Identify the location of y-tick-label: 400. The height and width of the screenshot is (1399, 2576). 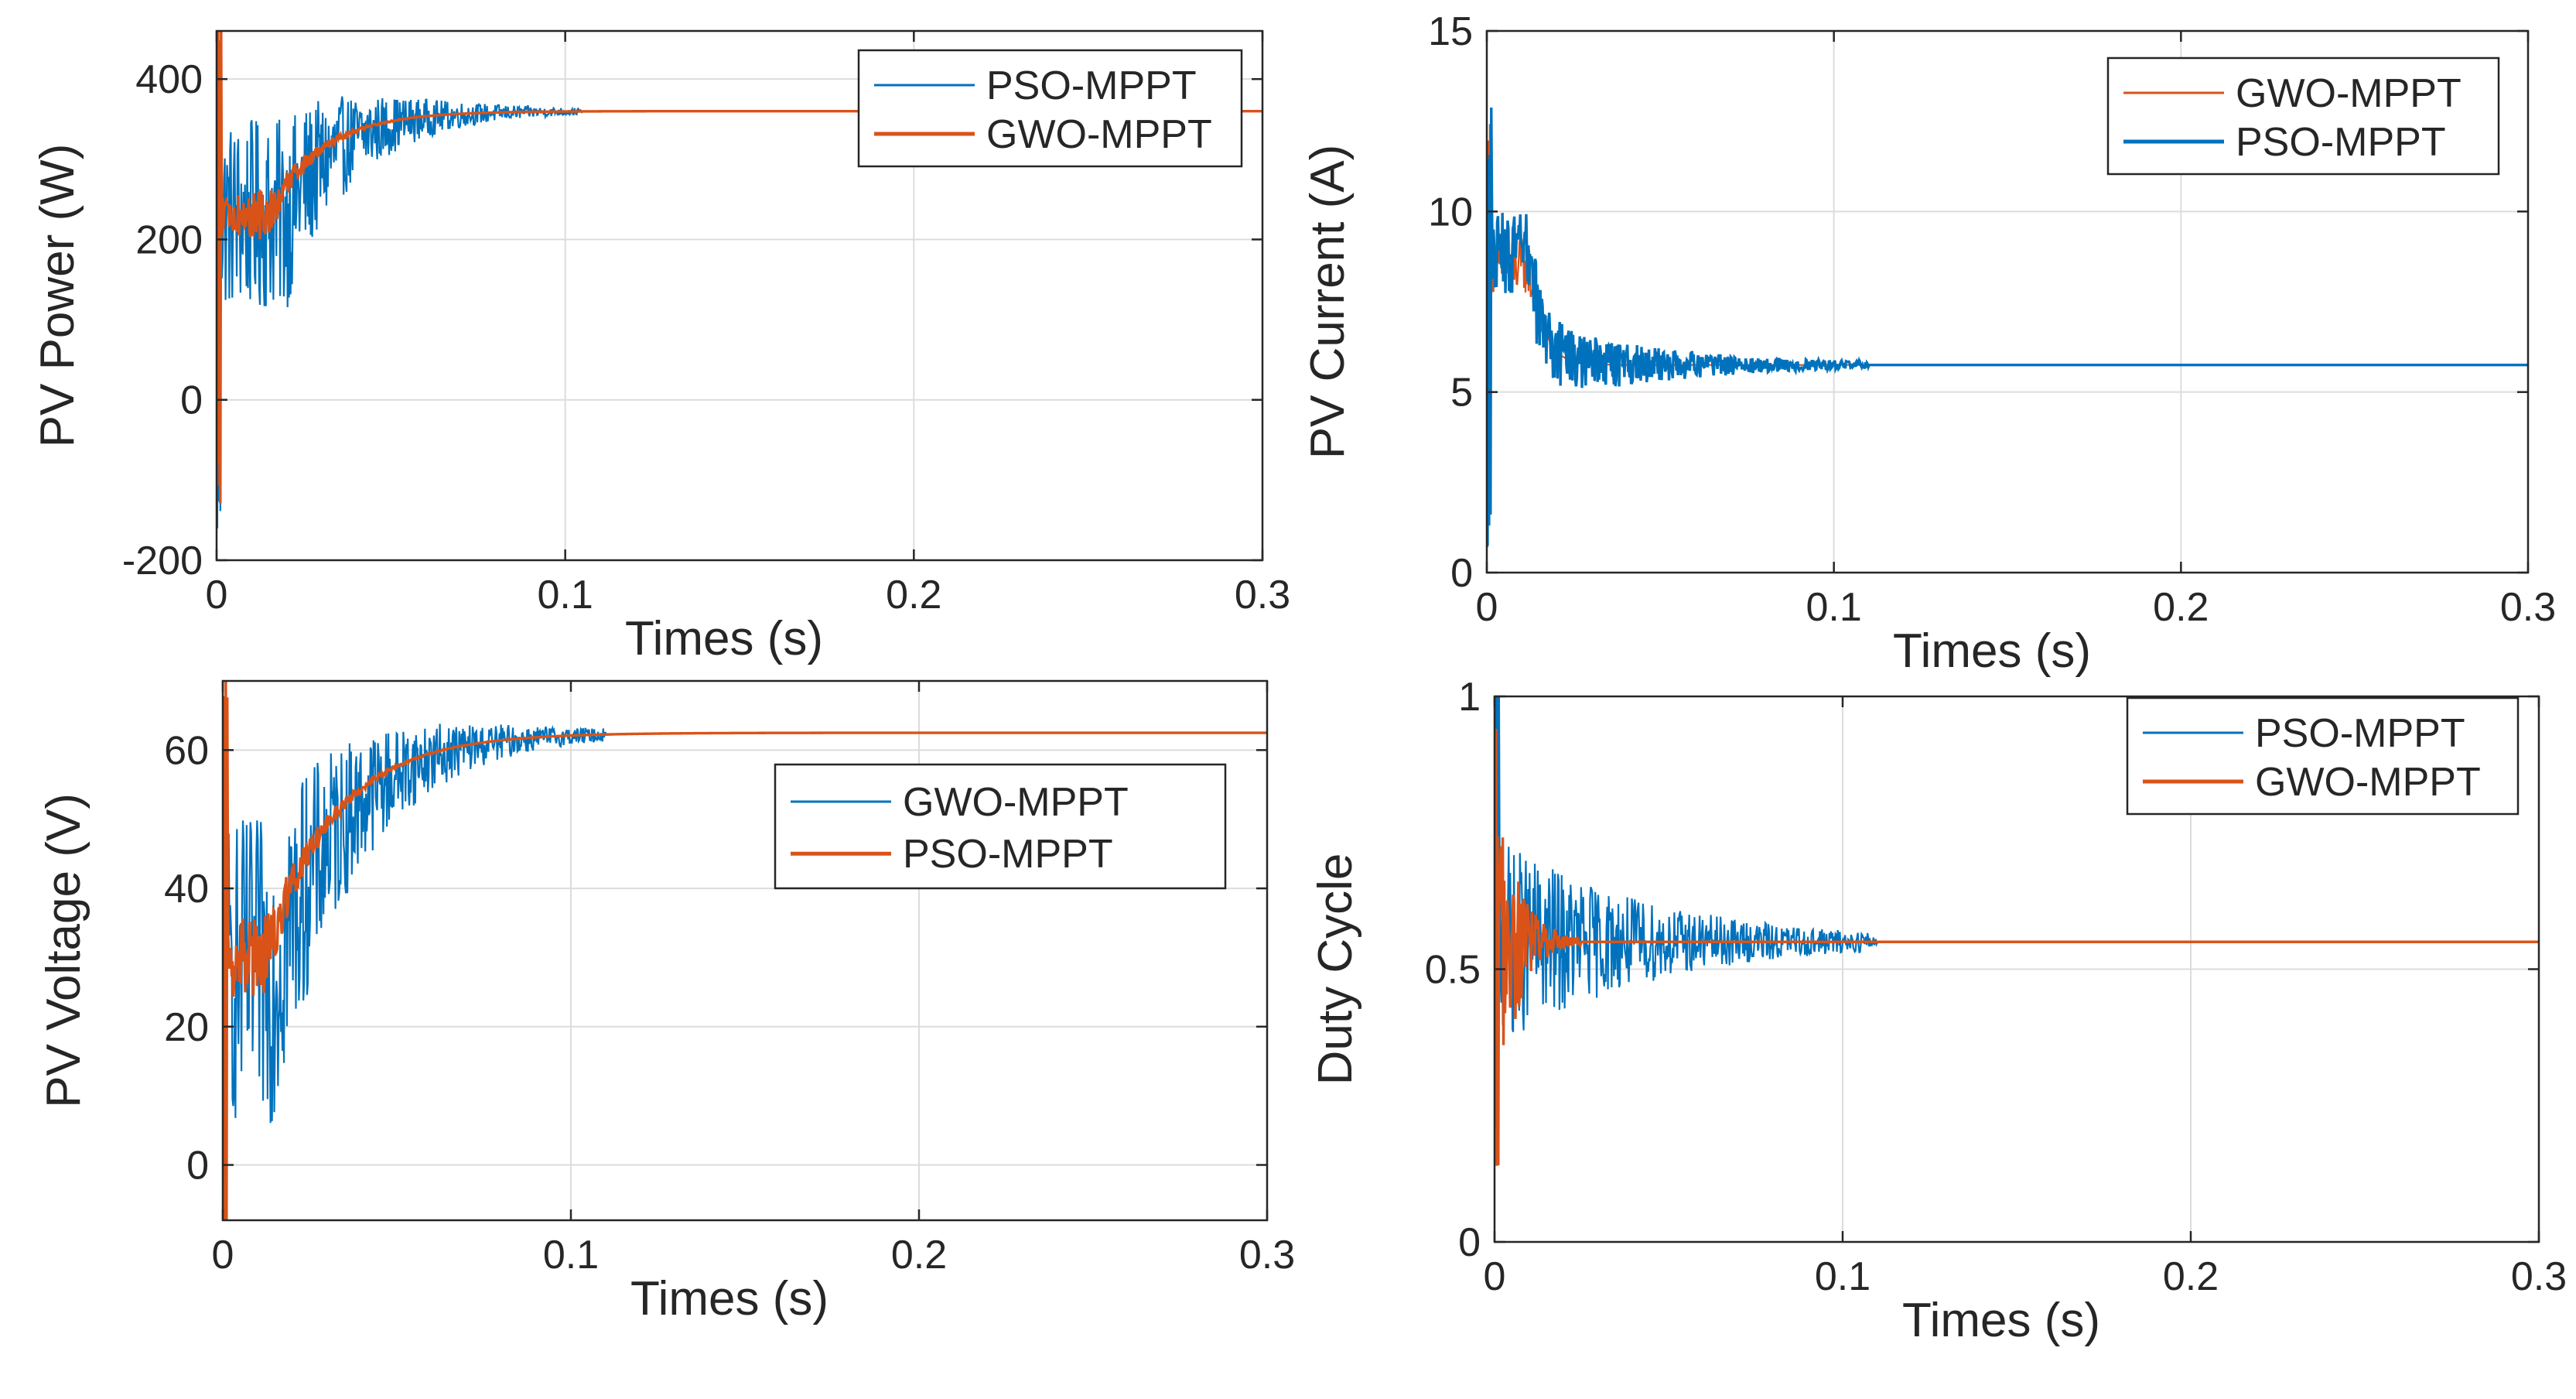
(169, 79).